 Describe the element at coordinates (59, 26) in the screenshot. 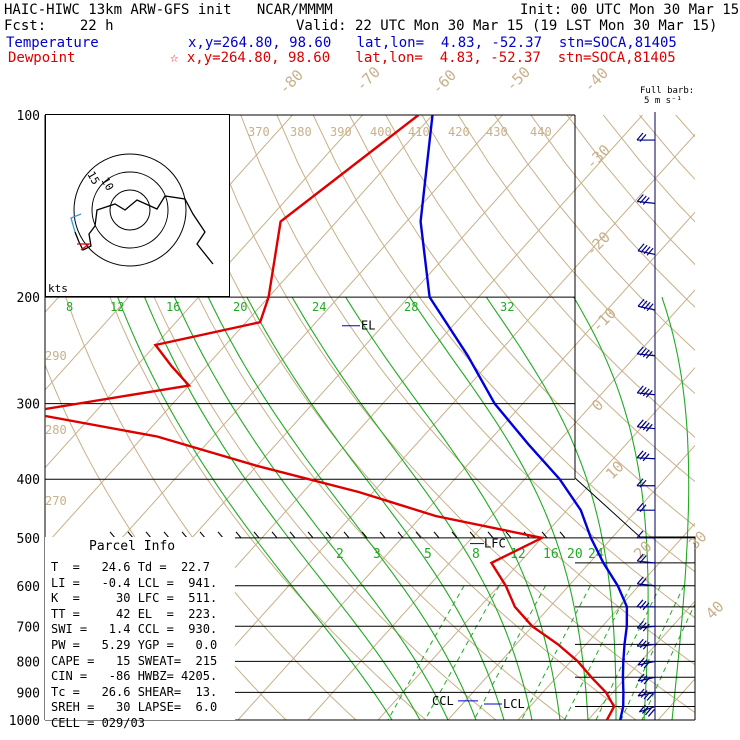

I see `forecast-hour: Fcst: 22 h` at that location.